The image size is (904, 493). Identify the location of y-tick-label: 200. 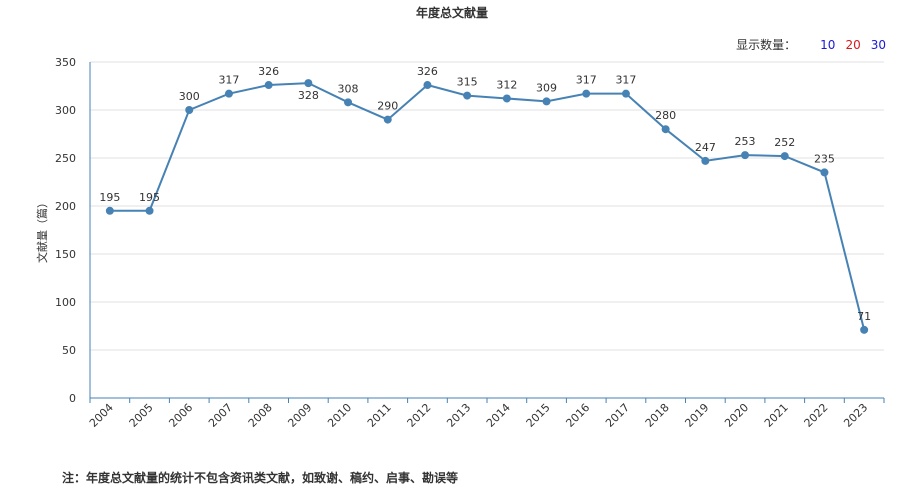
(65, 206).